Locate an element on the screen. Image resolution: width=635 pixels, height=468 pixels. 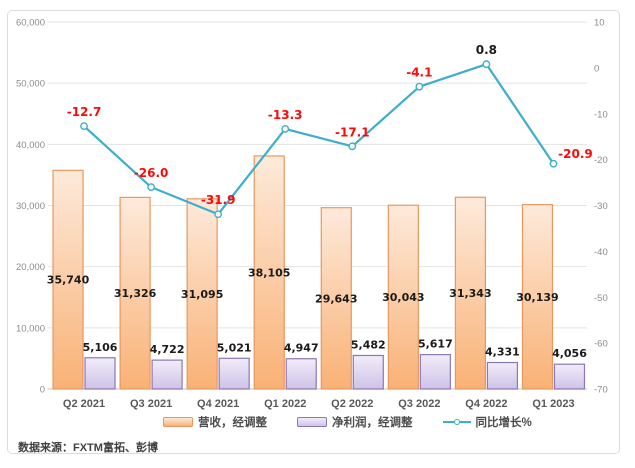
yoy-label: -12.7 is located at coordinates (84, 112).